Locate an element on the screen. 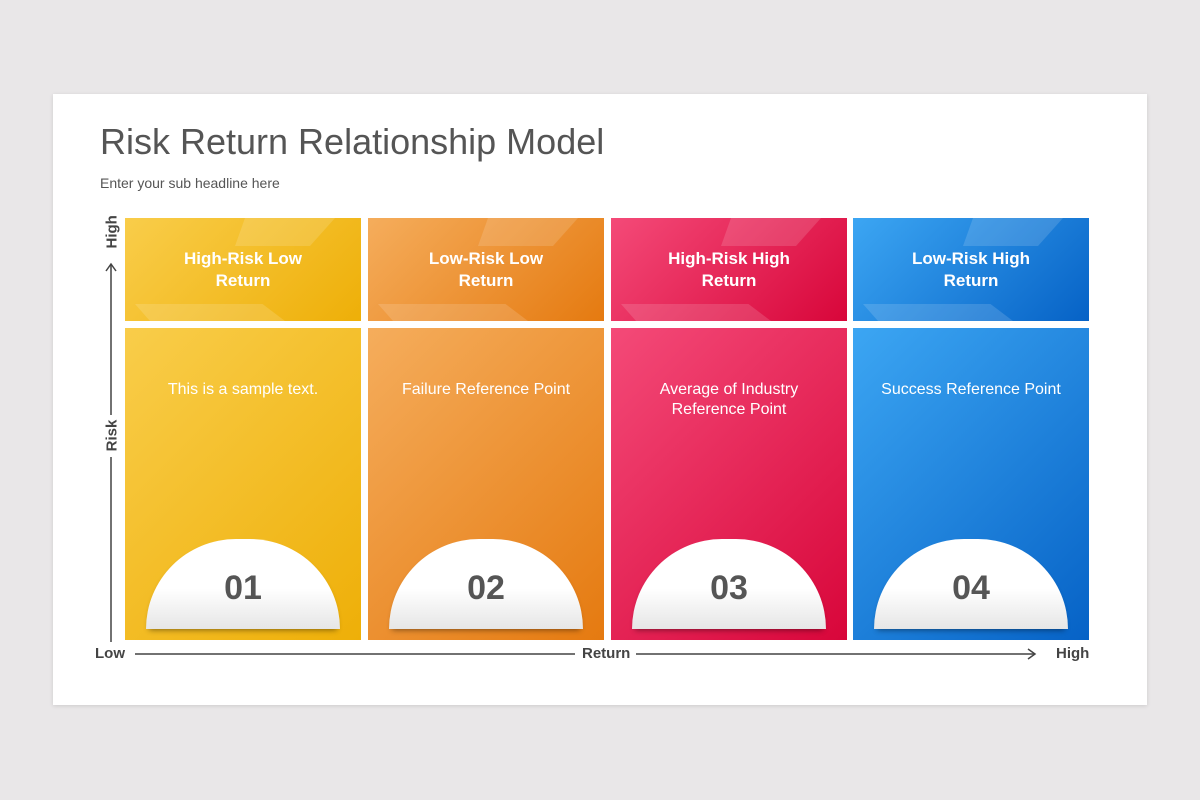  card-header: High-Risk High Return is located at coordinates (729, 269).